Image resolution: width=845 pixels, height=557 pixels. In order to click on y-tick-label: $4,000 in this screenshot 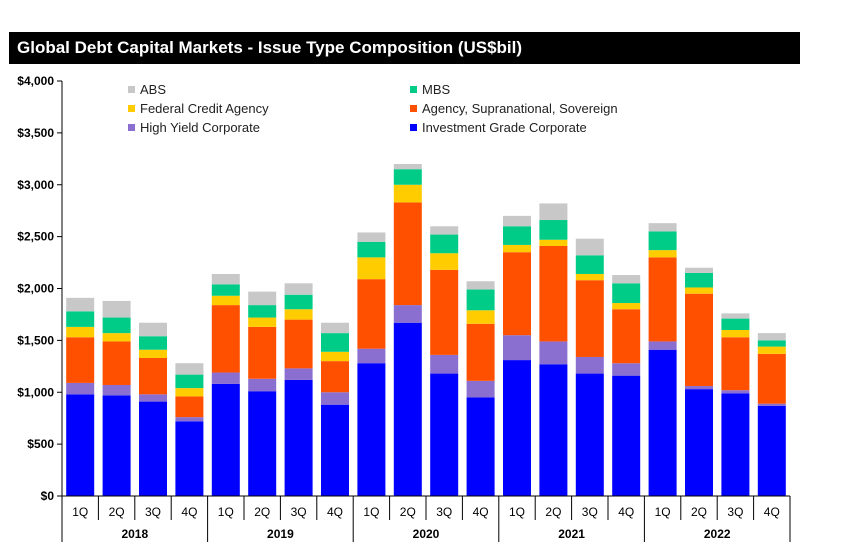, I will do `click(35, 81)`.